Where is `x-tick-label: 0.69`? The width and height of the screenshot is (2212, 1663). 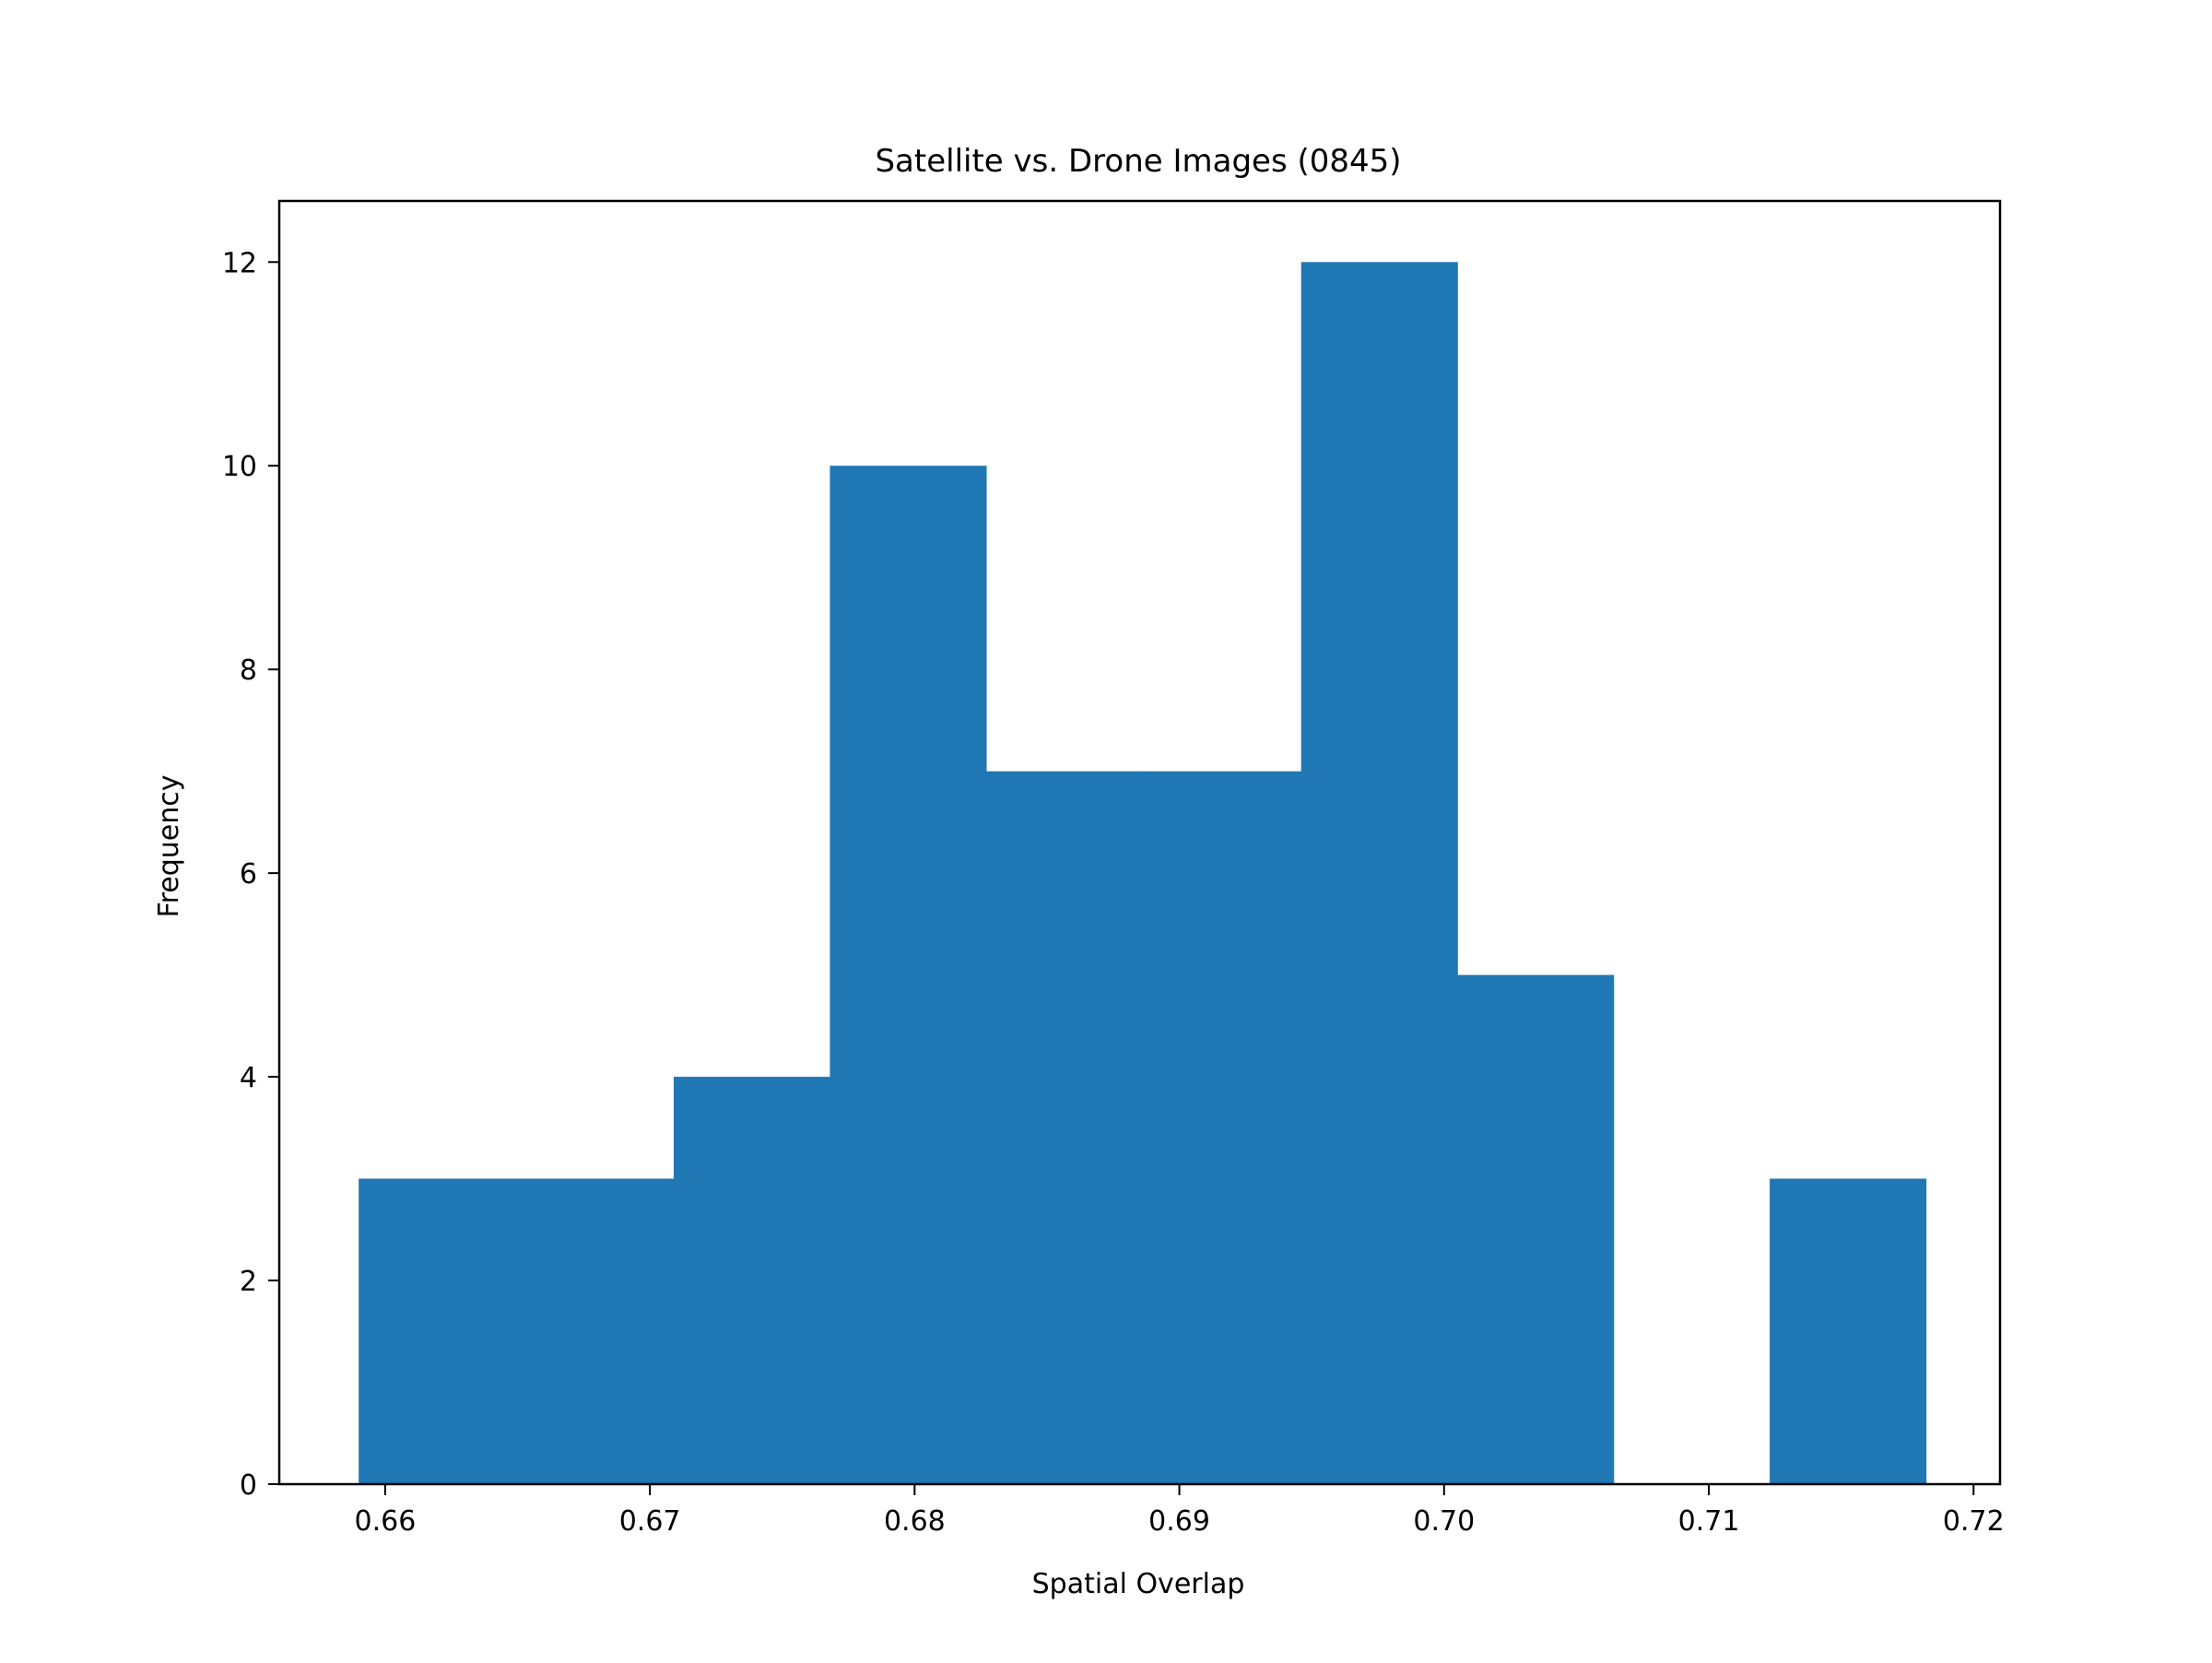 x-tick-label: 0.69 is located at coordinates (1179, 1521).